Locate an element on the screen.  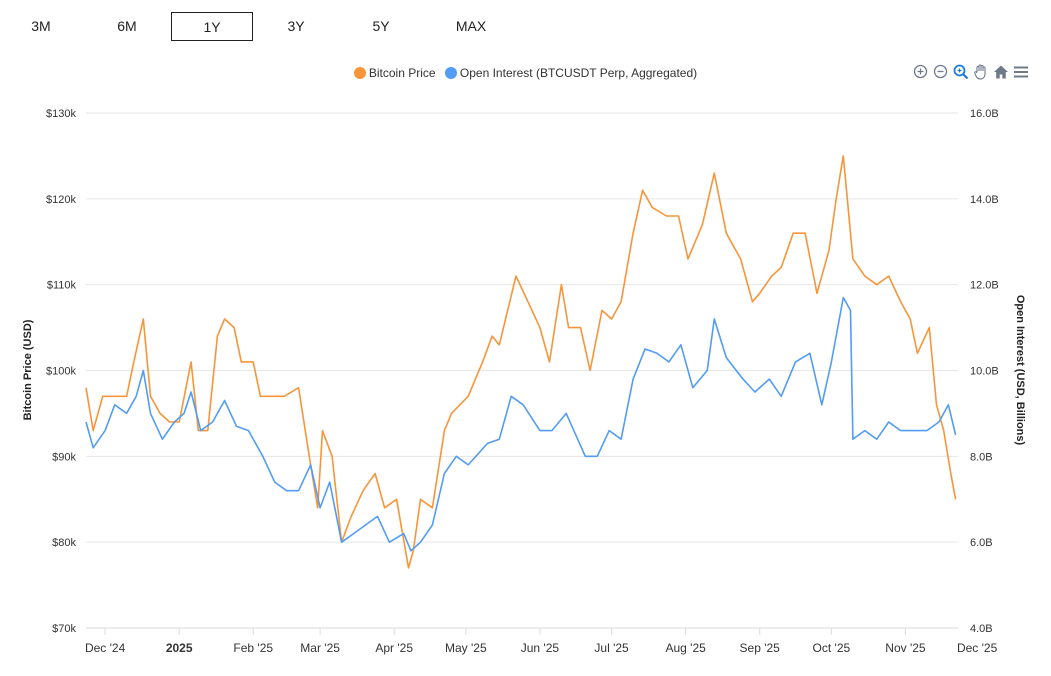
chart-toolbar is located at coordinates (970, 71).